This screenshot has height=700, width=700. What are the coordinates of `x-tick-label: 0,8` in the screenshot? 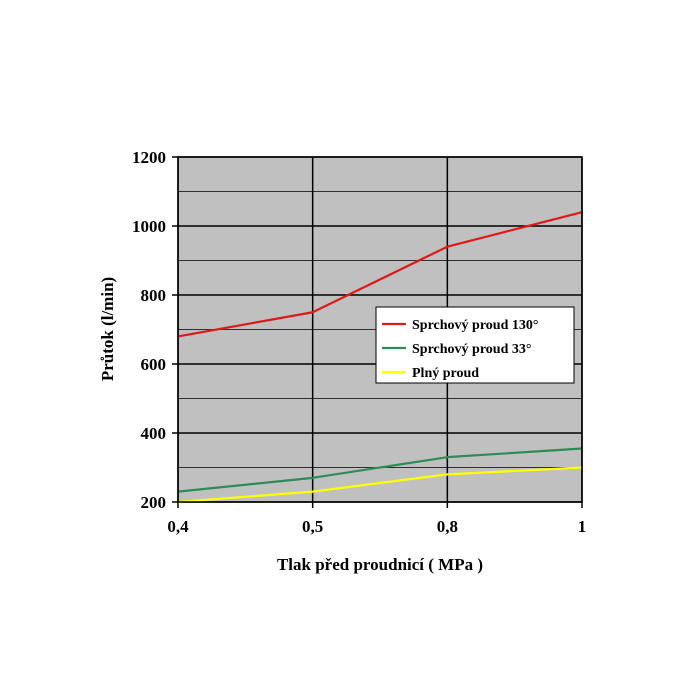 It's located at (447, 526).